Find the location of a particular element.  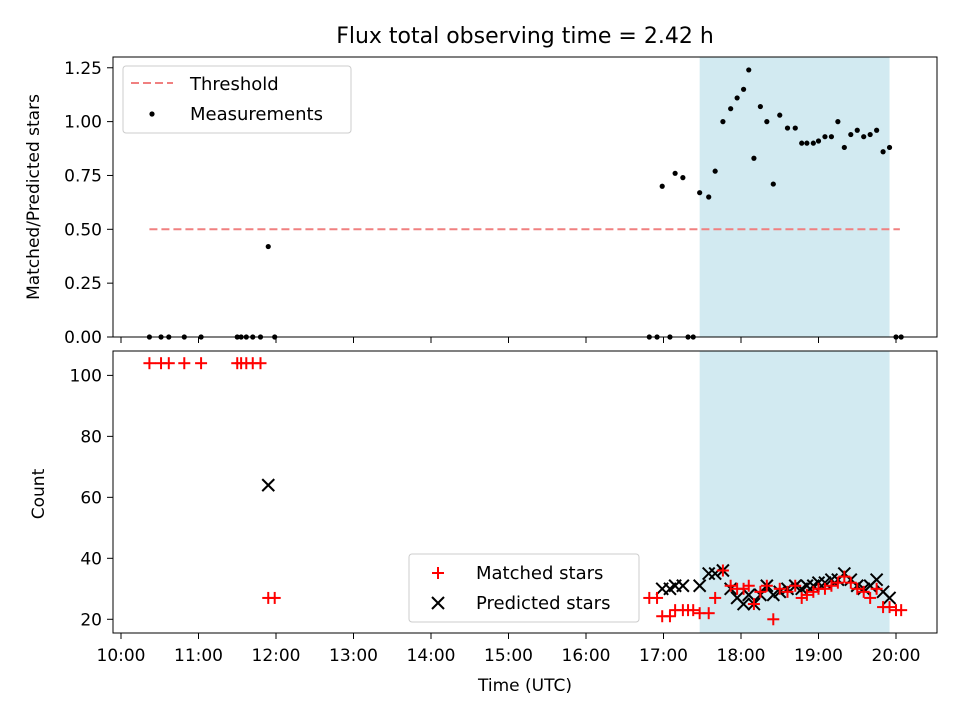

bottom-y-tick-label: 20 is located at coordinates (91, 620).